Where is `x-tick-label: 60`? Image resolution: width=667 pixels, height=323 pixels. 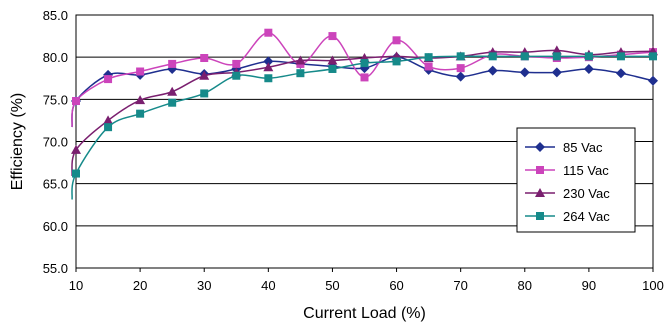
x-tick-label: 60 is located at coordinates (396, 285).